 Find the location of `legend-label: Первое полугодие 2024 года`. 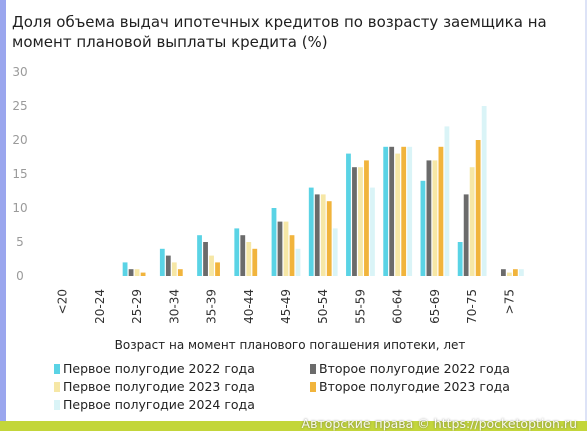

legend-label: Первое полугодие 2024 года is located at coordinates (159, 404).